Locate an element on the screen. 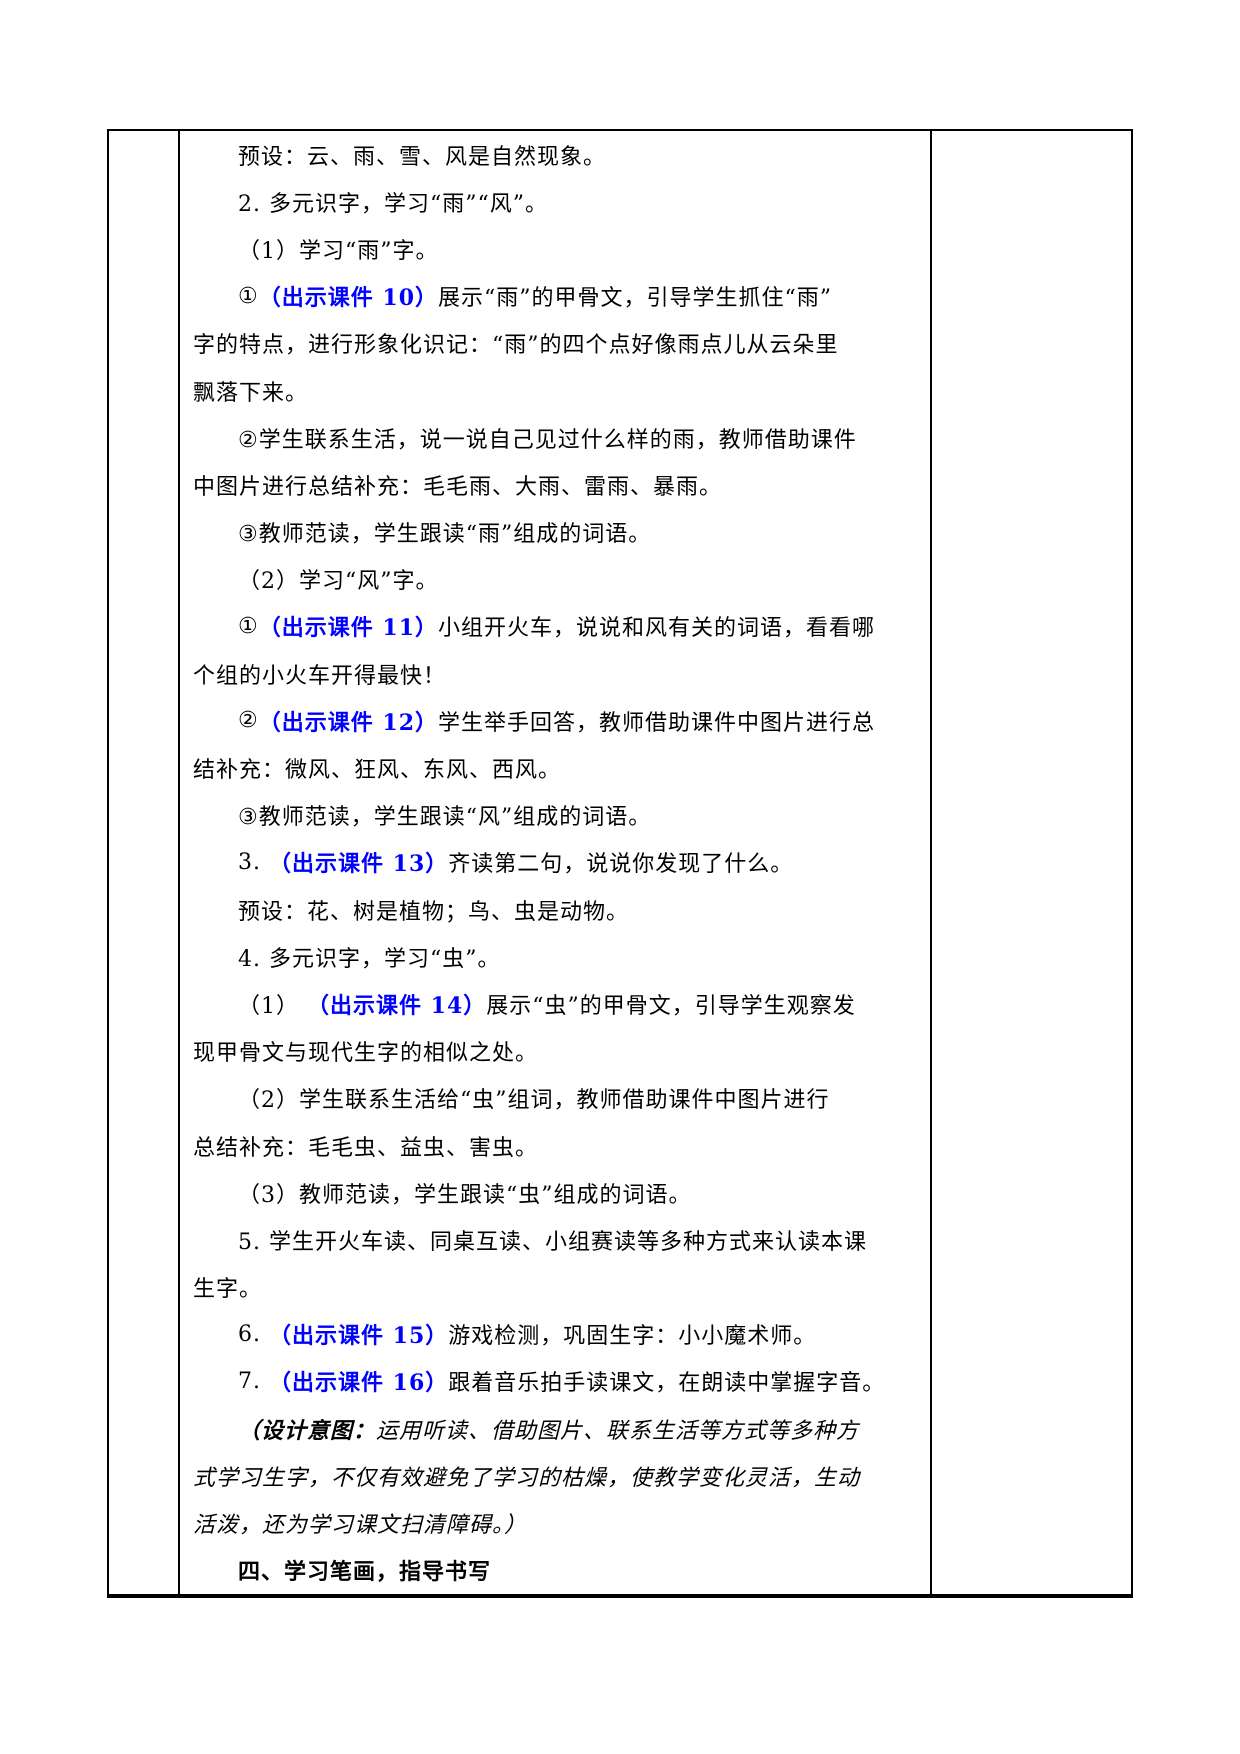 The image size is (1240, 1754). column-divider-right is located at coordinates (931, 862).